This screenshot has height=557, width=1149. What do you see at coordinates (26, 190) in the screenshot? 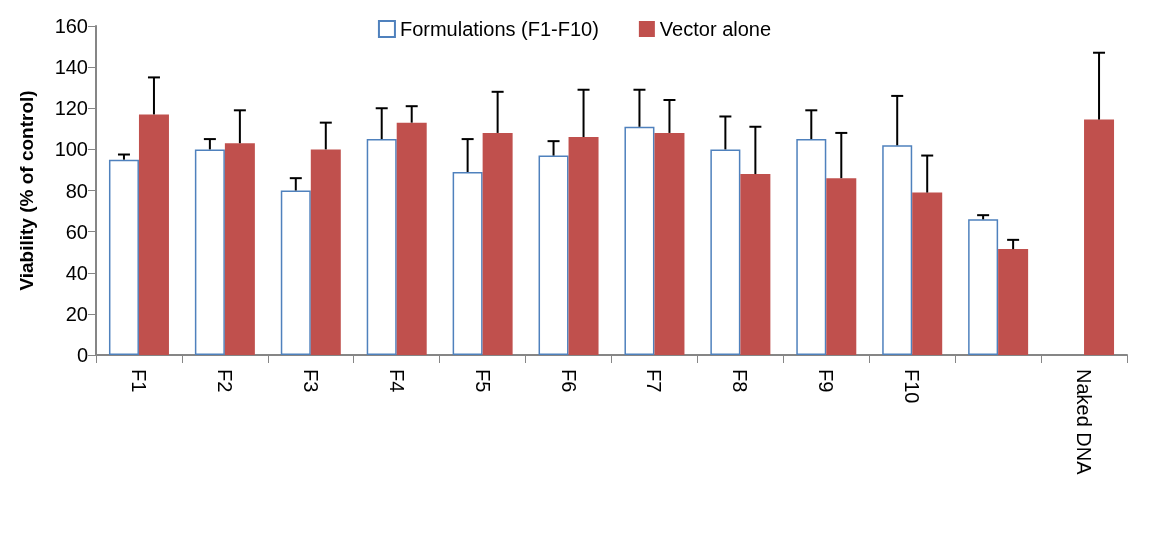
I see `y-axis-title: Viability (% of control)` at bounding box center [26, 190].